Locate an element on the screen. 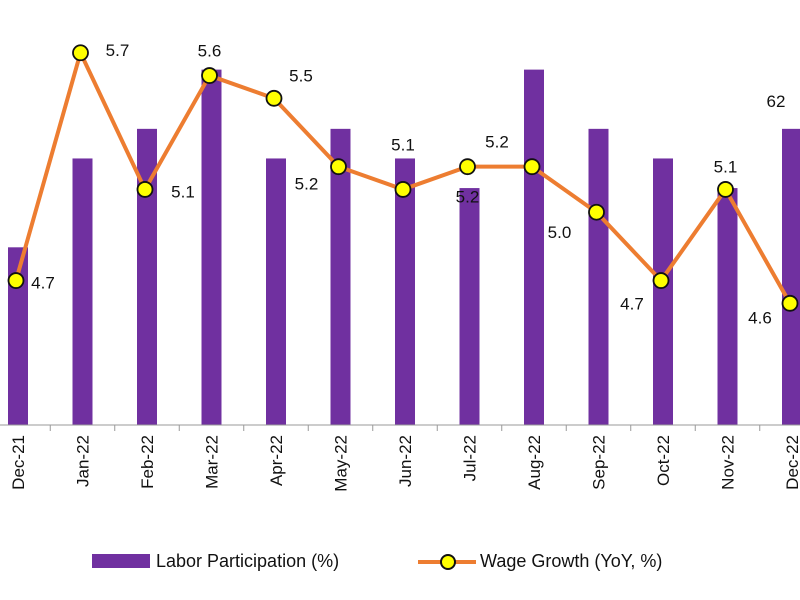  x-tick-label-Oct-22: Oct-22 is located at coordinates (663, 460).